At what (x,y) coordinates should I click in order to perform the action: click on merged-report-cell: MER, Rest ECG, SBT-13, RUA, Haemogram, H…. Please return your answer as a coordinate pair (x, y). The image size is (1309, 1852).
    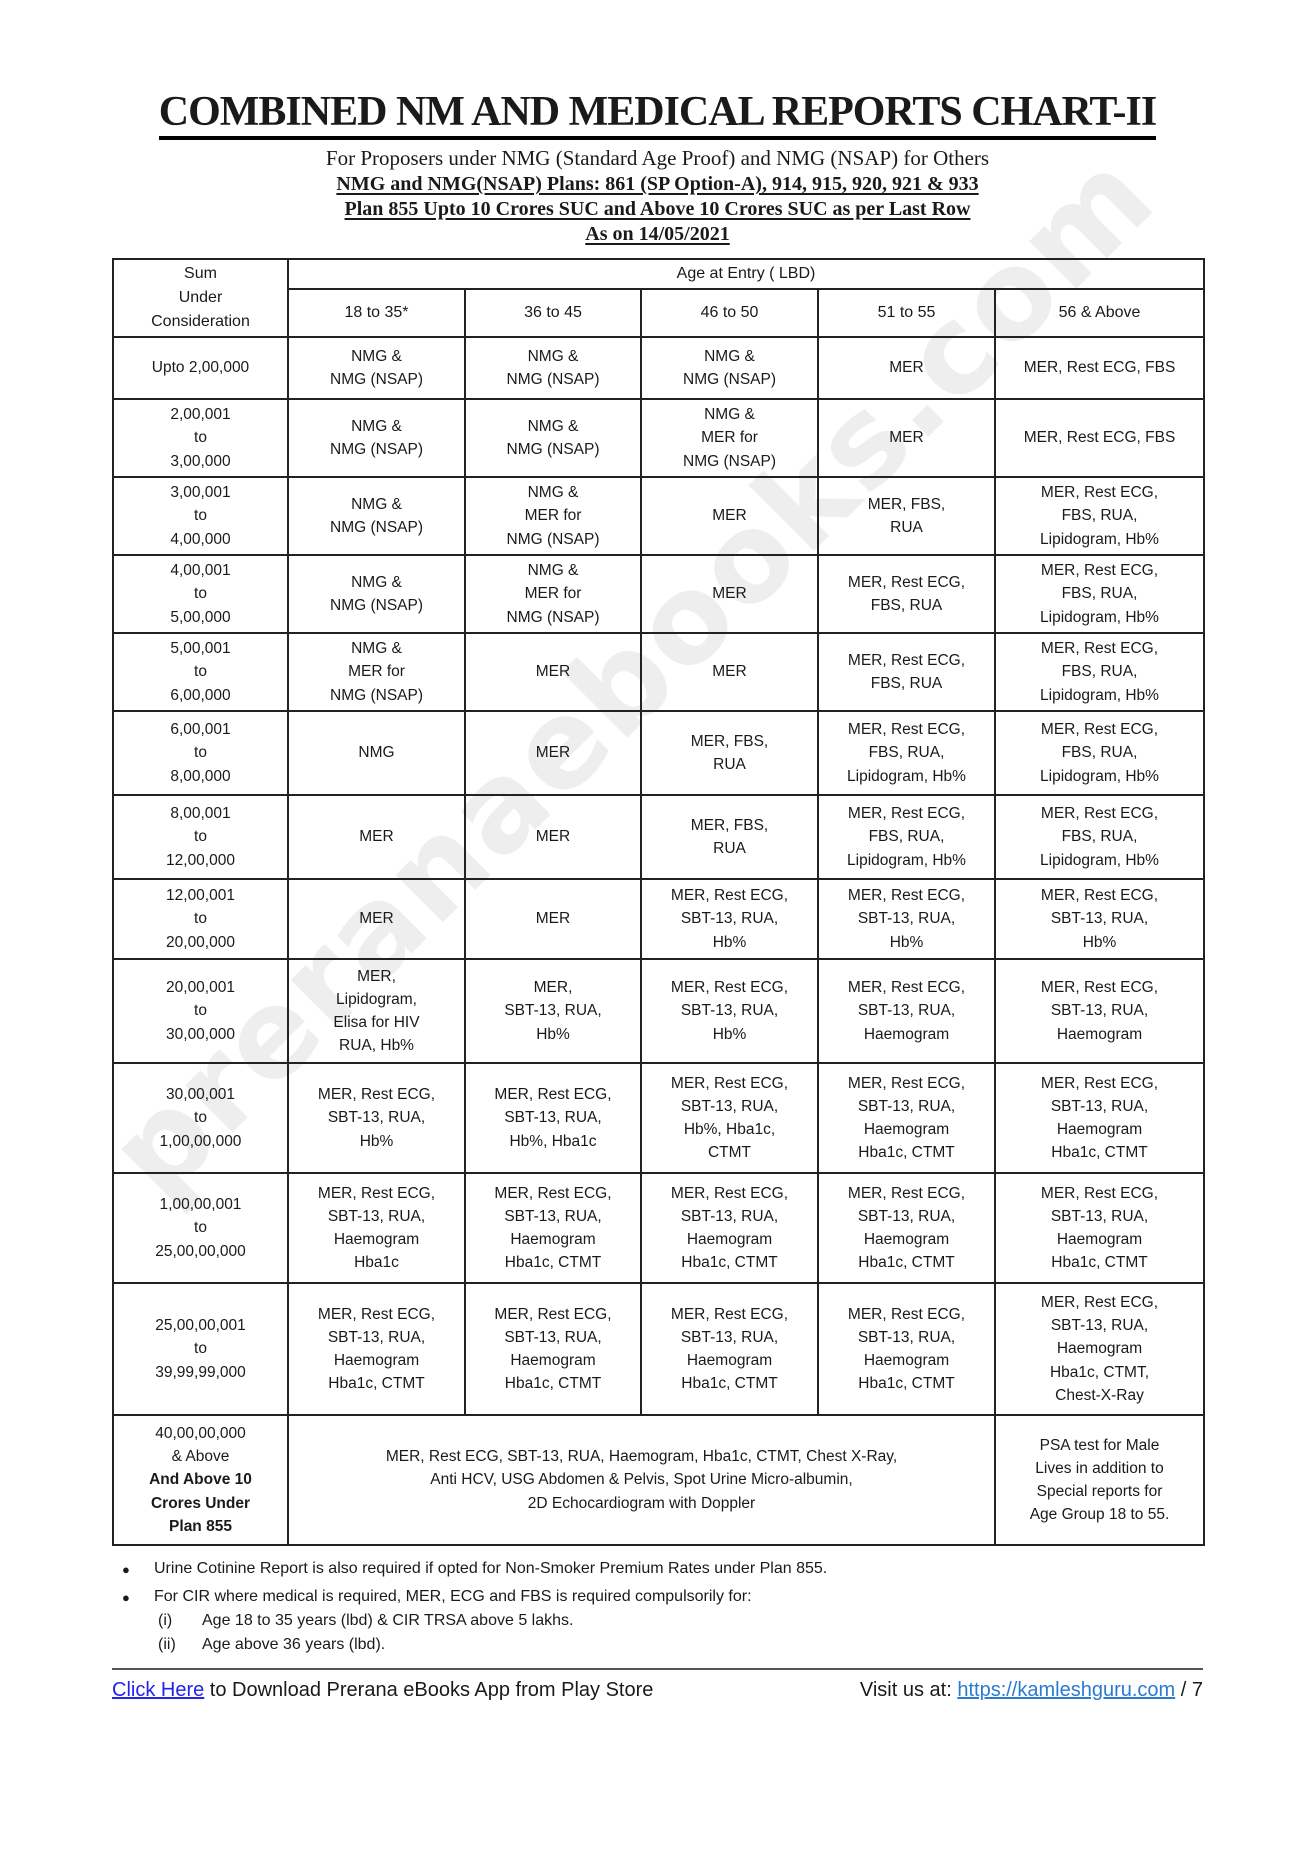
    Looking at the image, I should click on (641, 1480).